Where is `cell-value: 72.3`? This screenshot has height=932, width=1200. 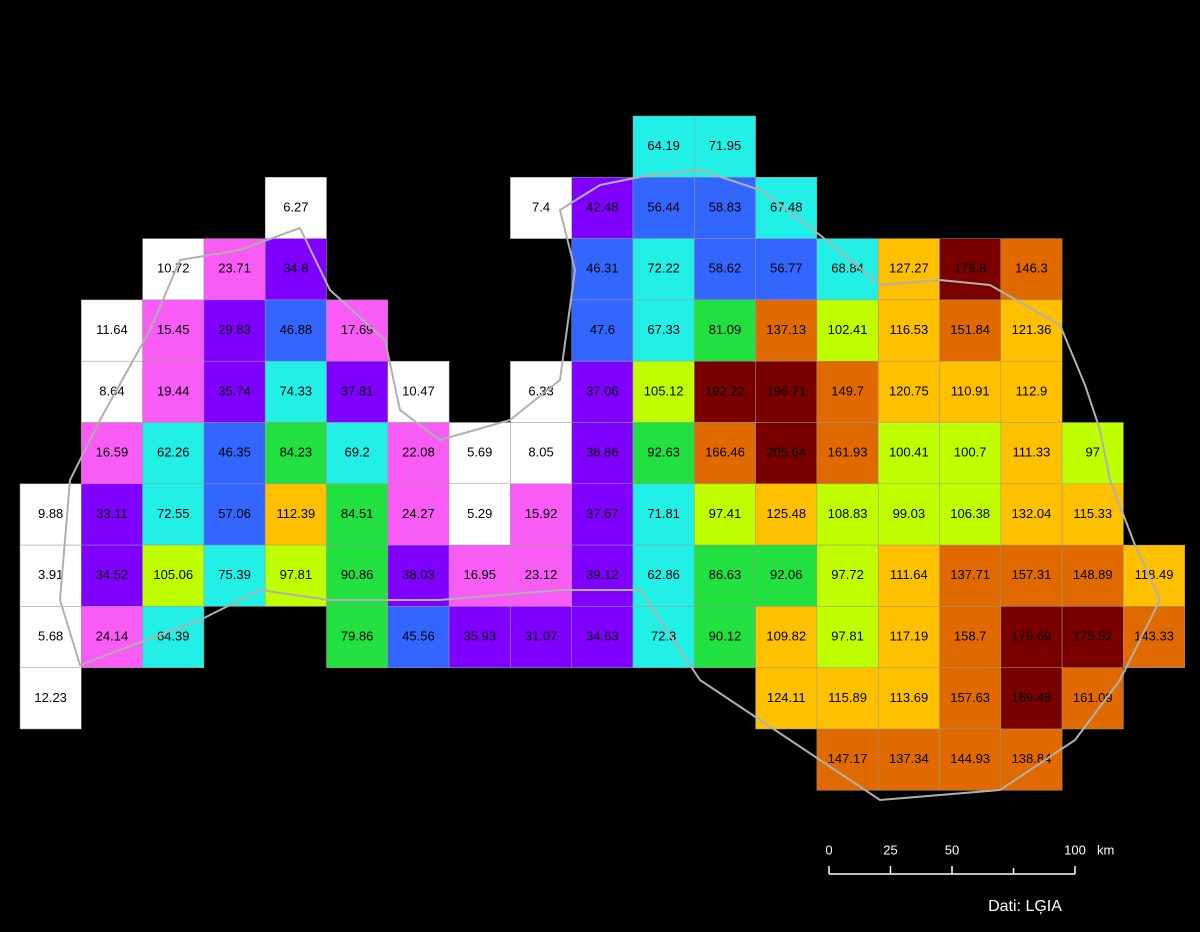 cell-value: 72.3 is located at coordinates (663, 635).